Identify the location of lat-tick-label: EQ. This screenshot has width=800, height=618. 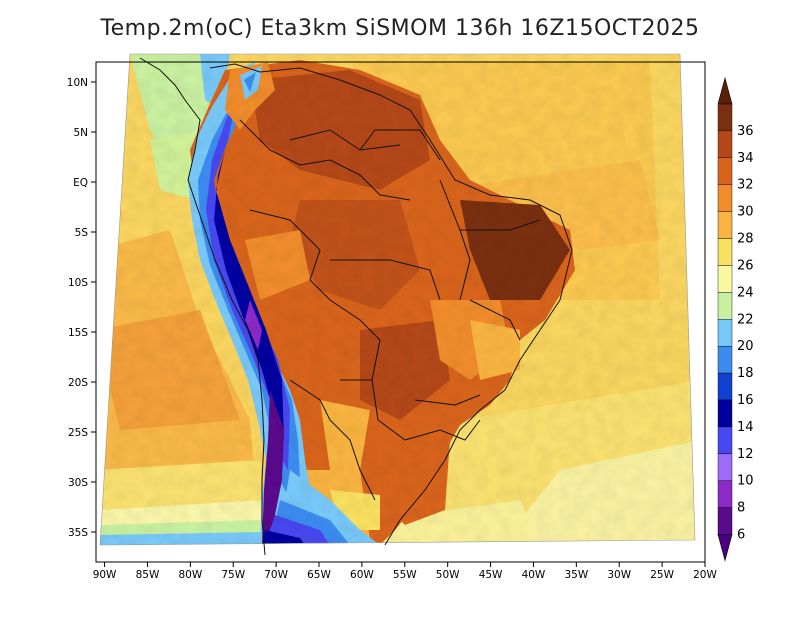
(80, 183).